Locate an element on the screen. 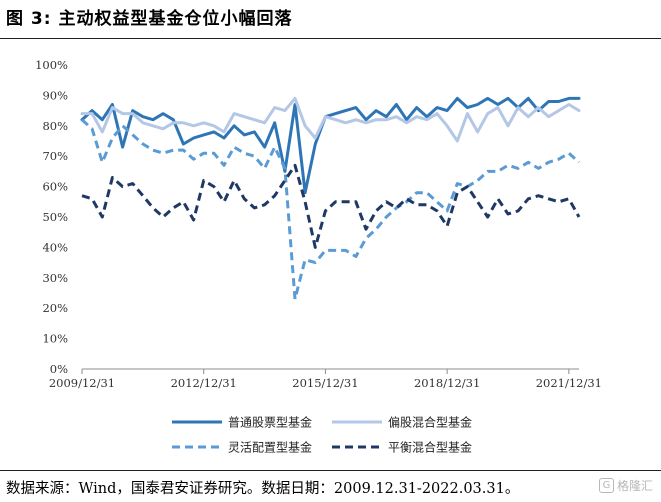 The width and height of the screenshot is (661, 502). x-tick-label: 2021/12/31 is located at coordinates (569, 383).